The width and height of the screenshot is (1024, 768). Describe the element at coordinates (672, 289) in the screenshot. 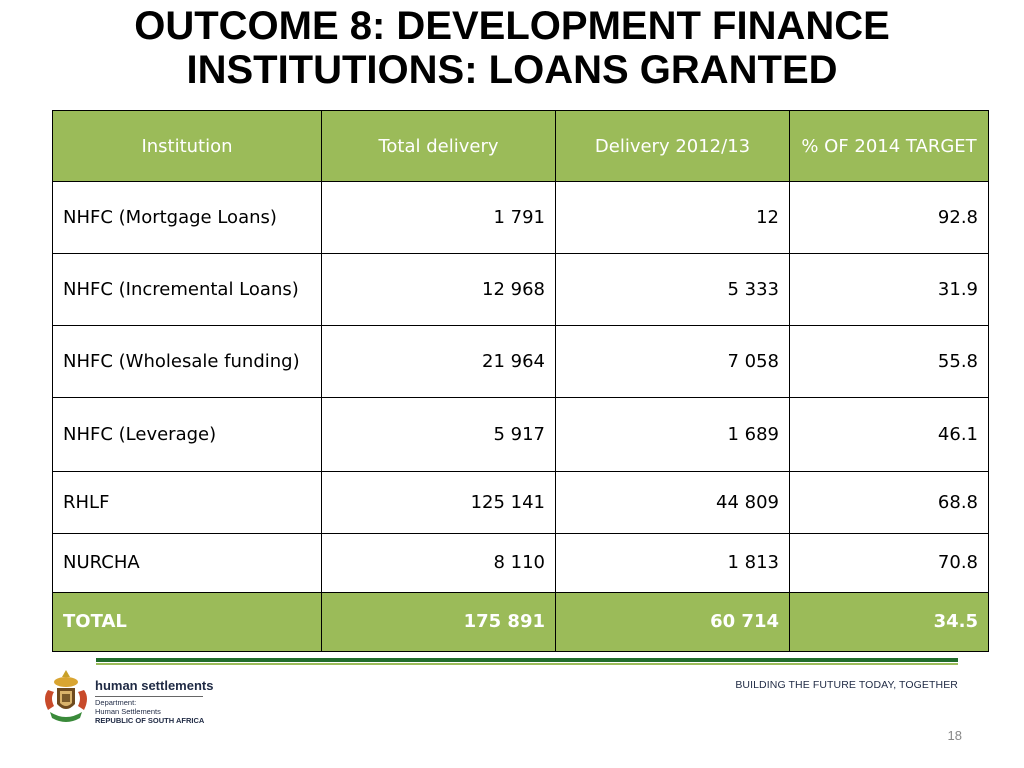

I see `cell-delivery-2012-13: 5 333` at that location.